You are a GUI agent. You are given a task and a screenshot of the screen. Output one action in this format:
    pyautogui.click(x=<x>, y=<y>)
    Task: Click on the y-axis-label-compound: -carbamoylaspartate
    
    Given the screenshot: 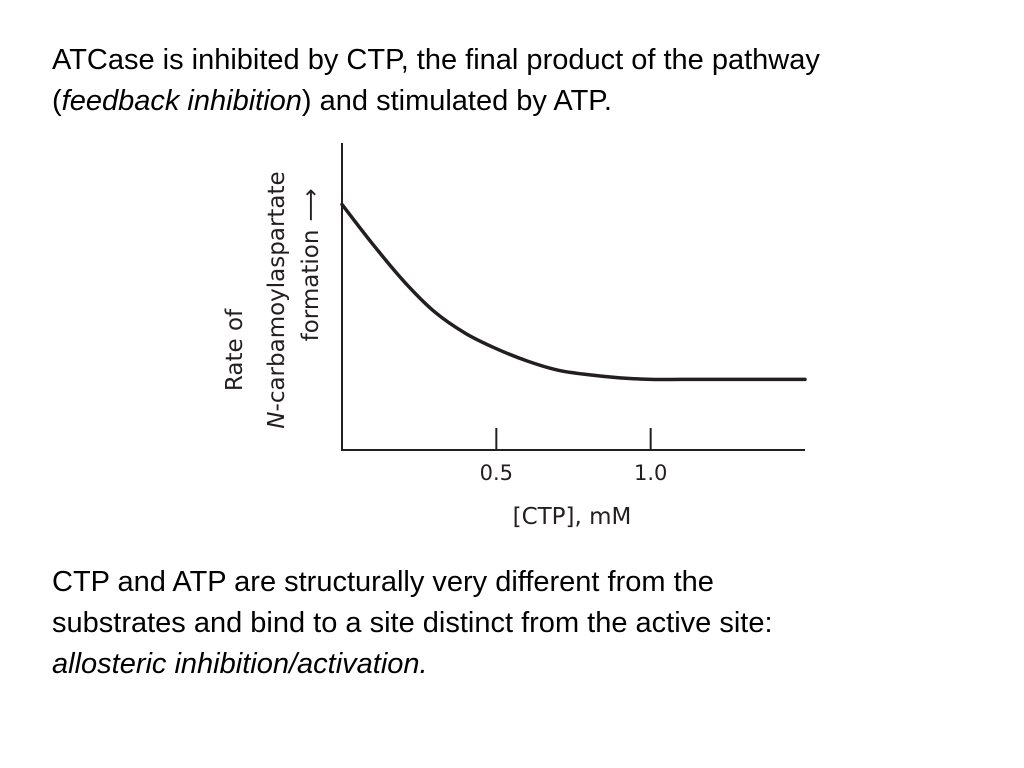 What is the action you would take?
    pyautogui.click(x=277, y=291)
    